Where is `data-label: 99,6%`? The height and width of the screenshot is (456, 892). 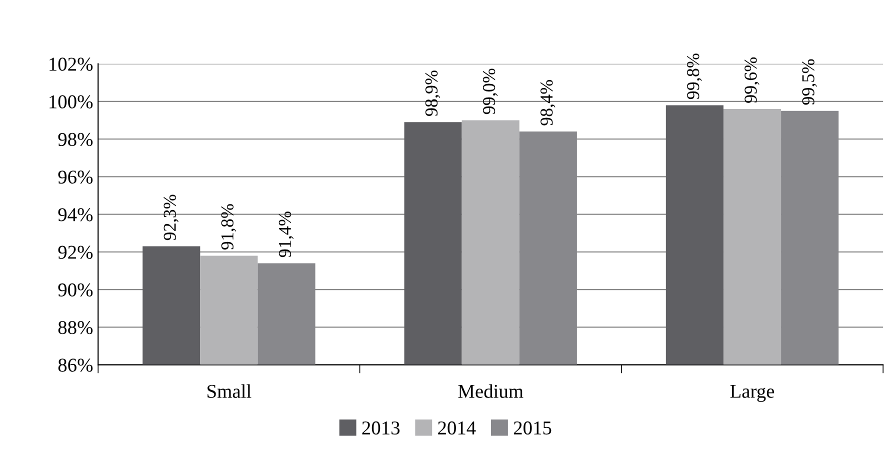
data-label: 99,6% is located at coordinates (752, 80).